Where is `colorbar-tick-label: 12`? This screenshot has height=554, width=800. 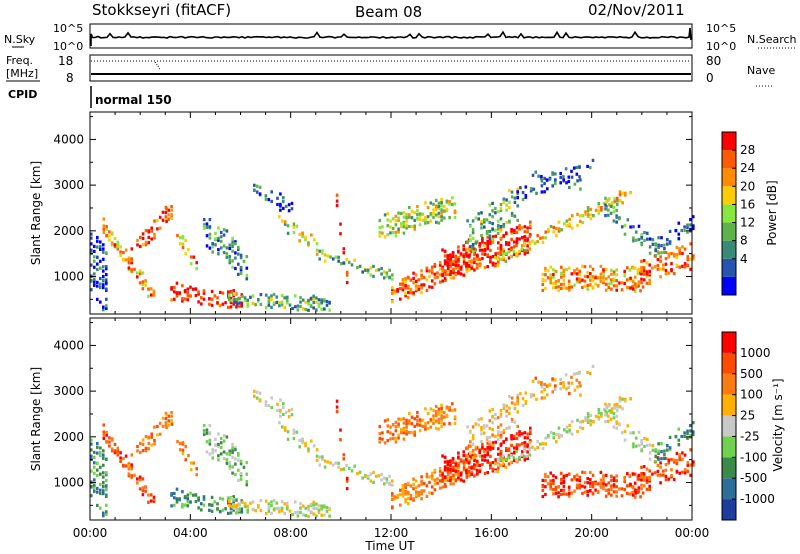 colorbar-tick-label: 12 is located at coordinates (747, 223).